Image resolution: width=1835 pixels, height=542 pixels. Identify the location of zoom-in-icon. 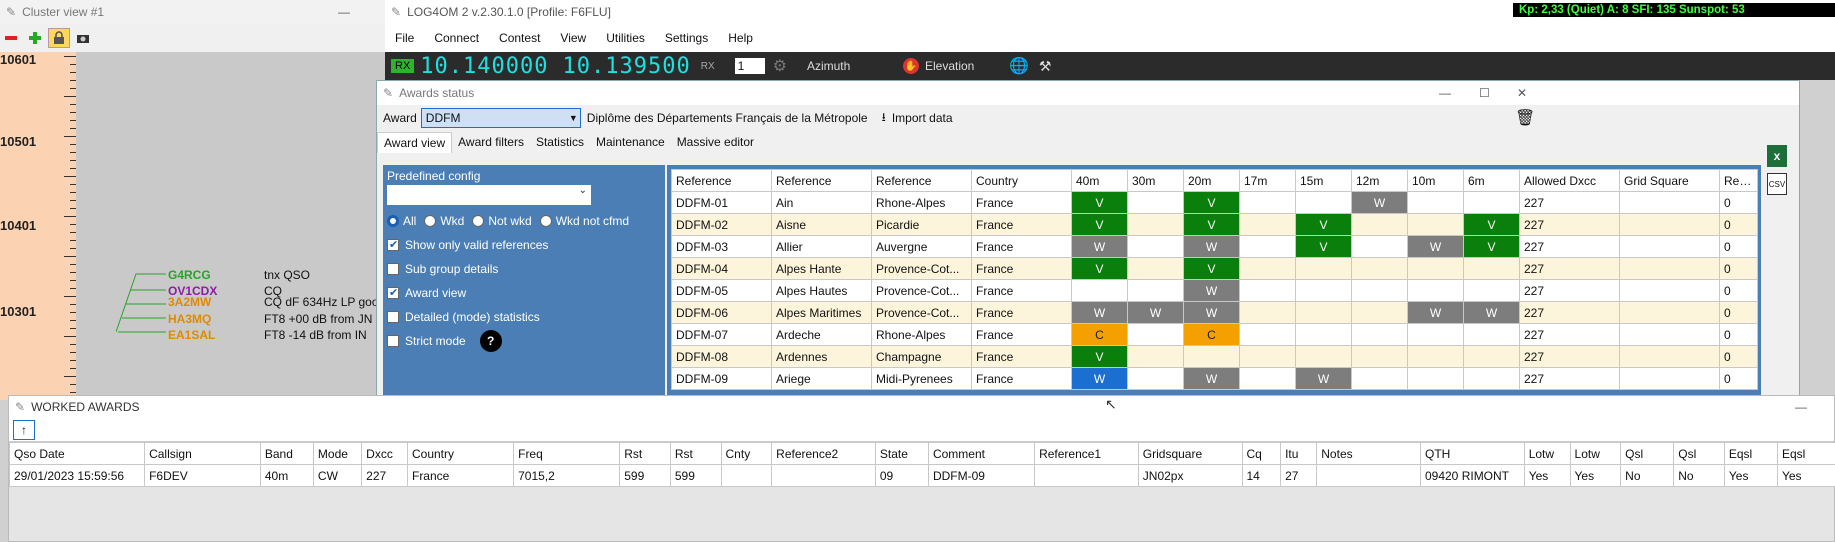
(35, 38).